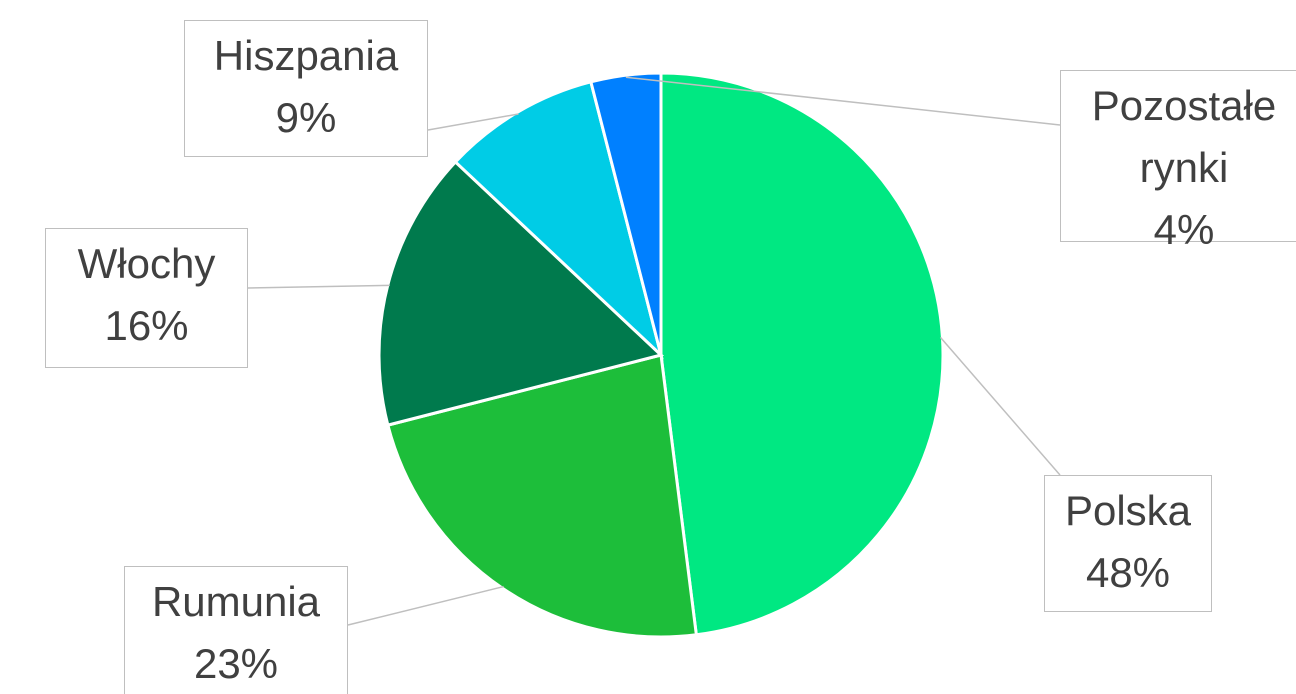  What do you see at coordinates (306, 55) in the screenshot?
I see `label-name: Hiszpania` at bounding box center [306, 55].